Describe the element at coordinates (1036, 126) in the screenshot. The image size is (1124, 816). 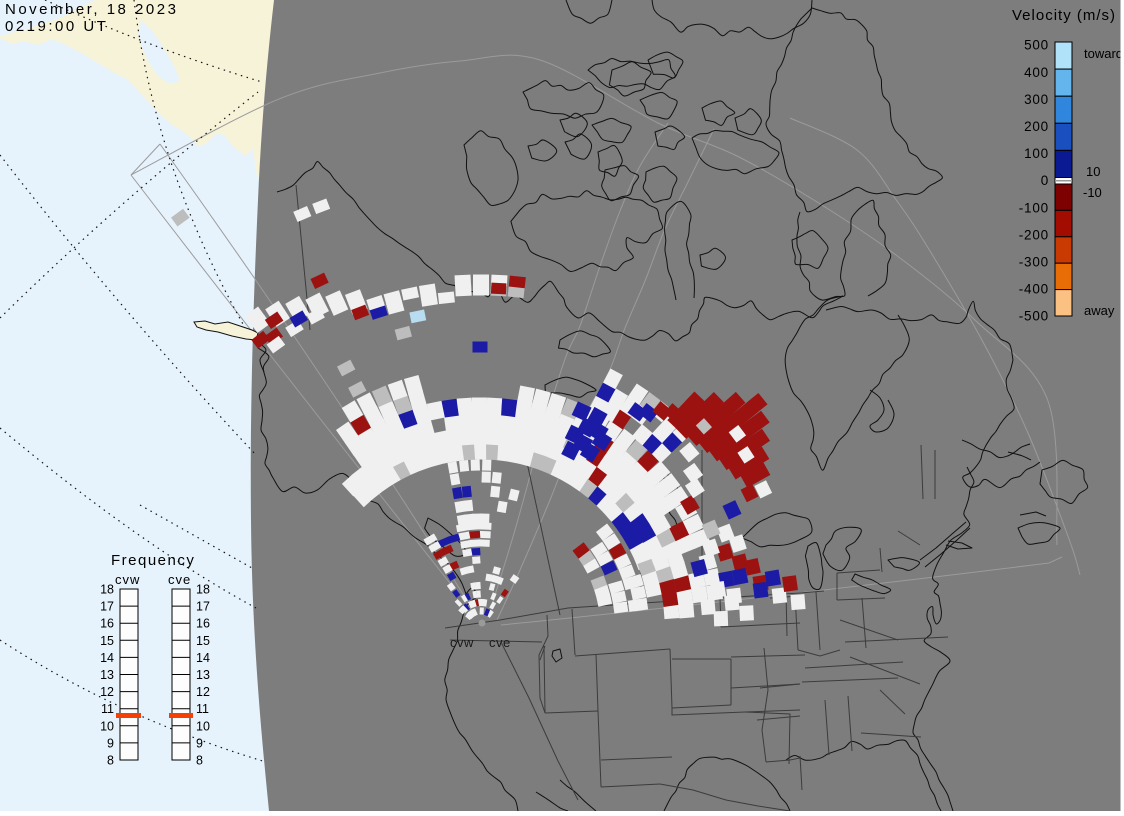
I see `svg-text: 200` at that location.